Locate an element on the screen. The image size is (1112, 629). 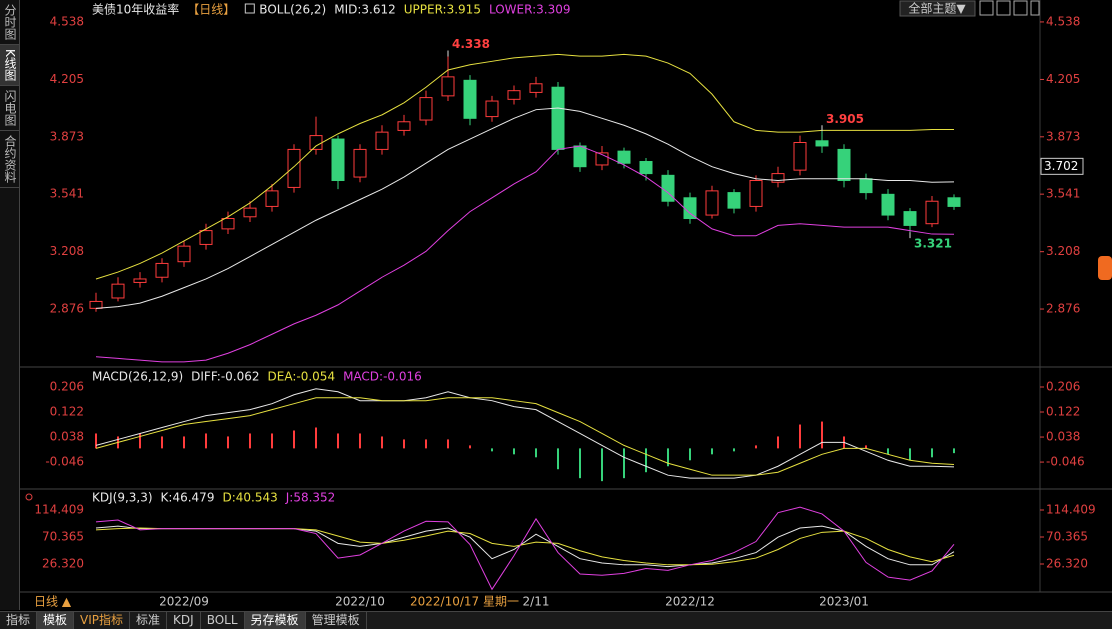
toolbar-icons is located at coordinates (1009, 8).